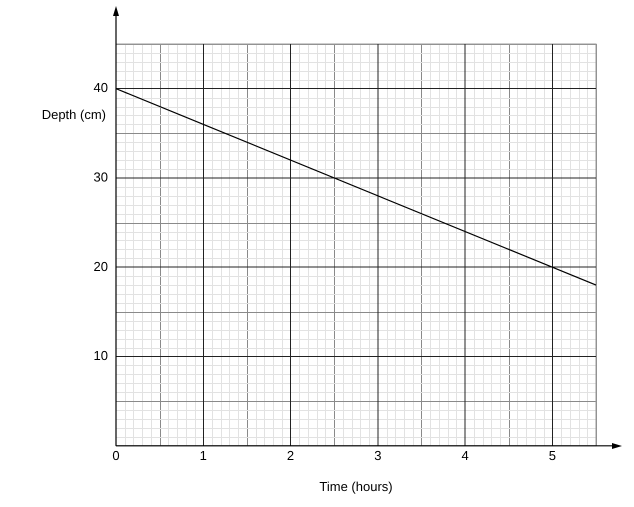  I want to click on x-tick-label: 5, so click(552, 456).